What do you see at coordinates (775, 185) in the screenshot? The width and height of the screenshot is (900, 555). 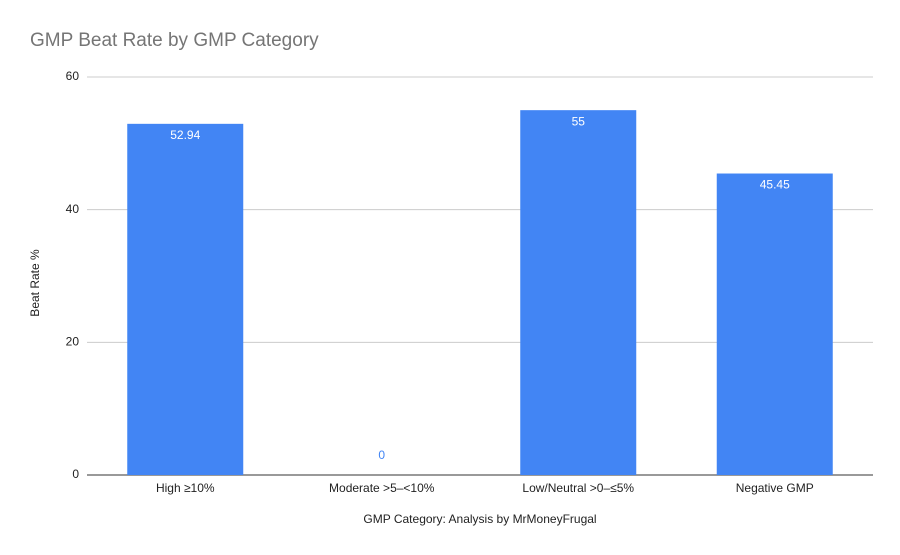 I see `data-label: 45.45` at bounding box center [775, 185].